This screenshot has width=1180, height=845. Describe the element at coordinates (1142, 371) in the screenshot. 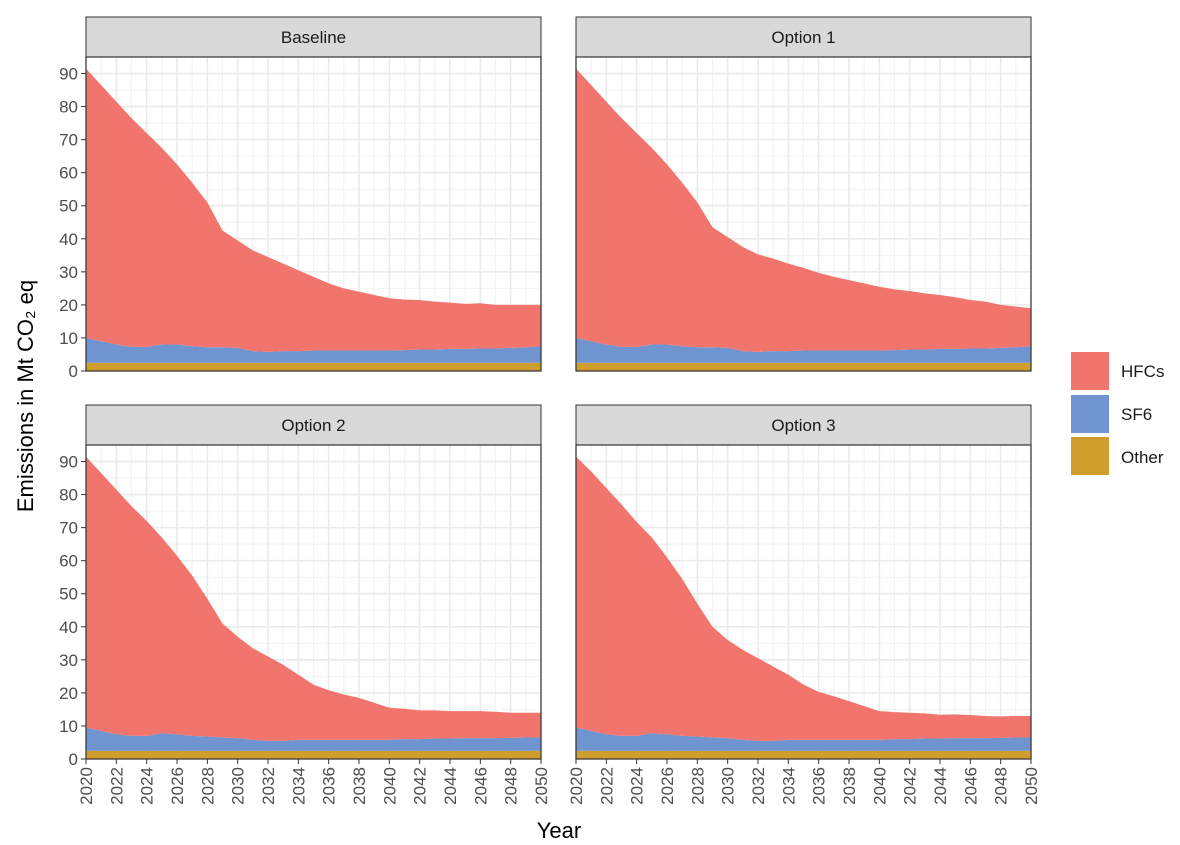

I see `legend-label-hfcs: HFCs` at that location.